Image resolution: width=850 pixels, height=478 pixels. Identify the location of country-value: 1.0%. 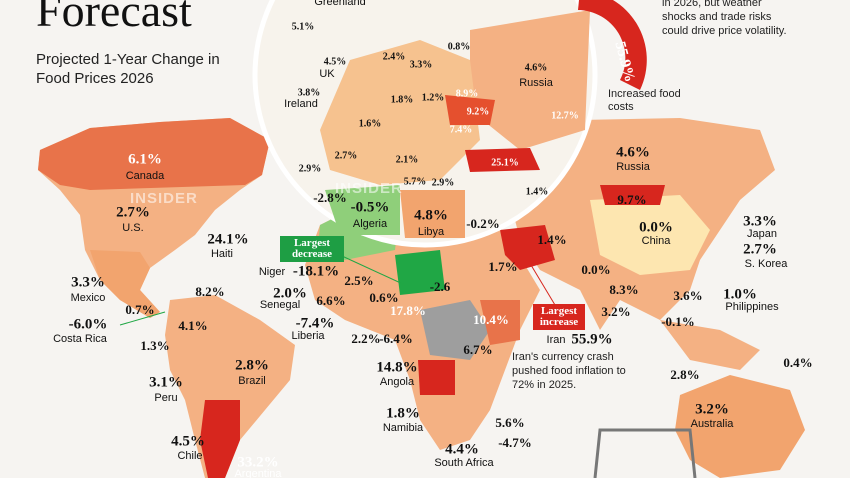
(740, 294).